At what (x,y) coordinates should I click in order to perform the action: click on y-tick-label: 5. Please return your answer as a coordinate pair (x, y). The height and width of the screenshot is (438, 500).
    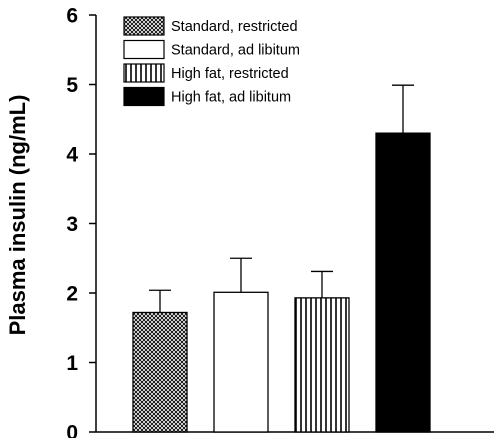
    Looking at the image, I should click on (72, 85).